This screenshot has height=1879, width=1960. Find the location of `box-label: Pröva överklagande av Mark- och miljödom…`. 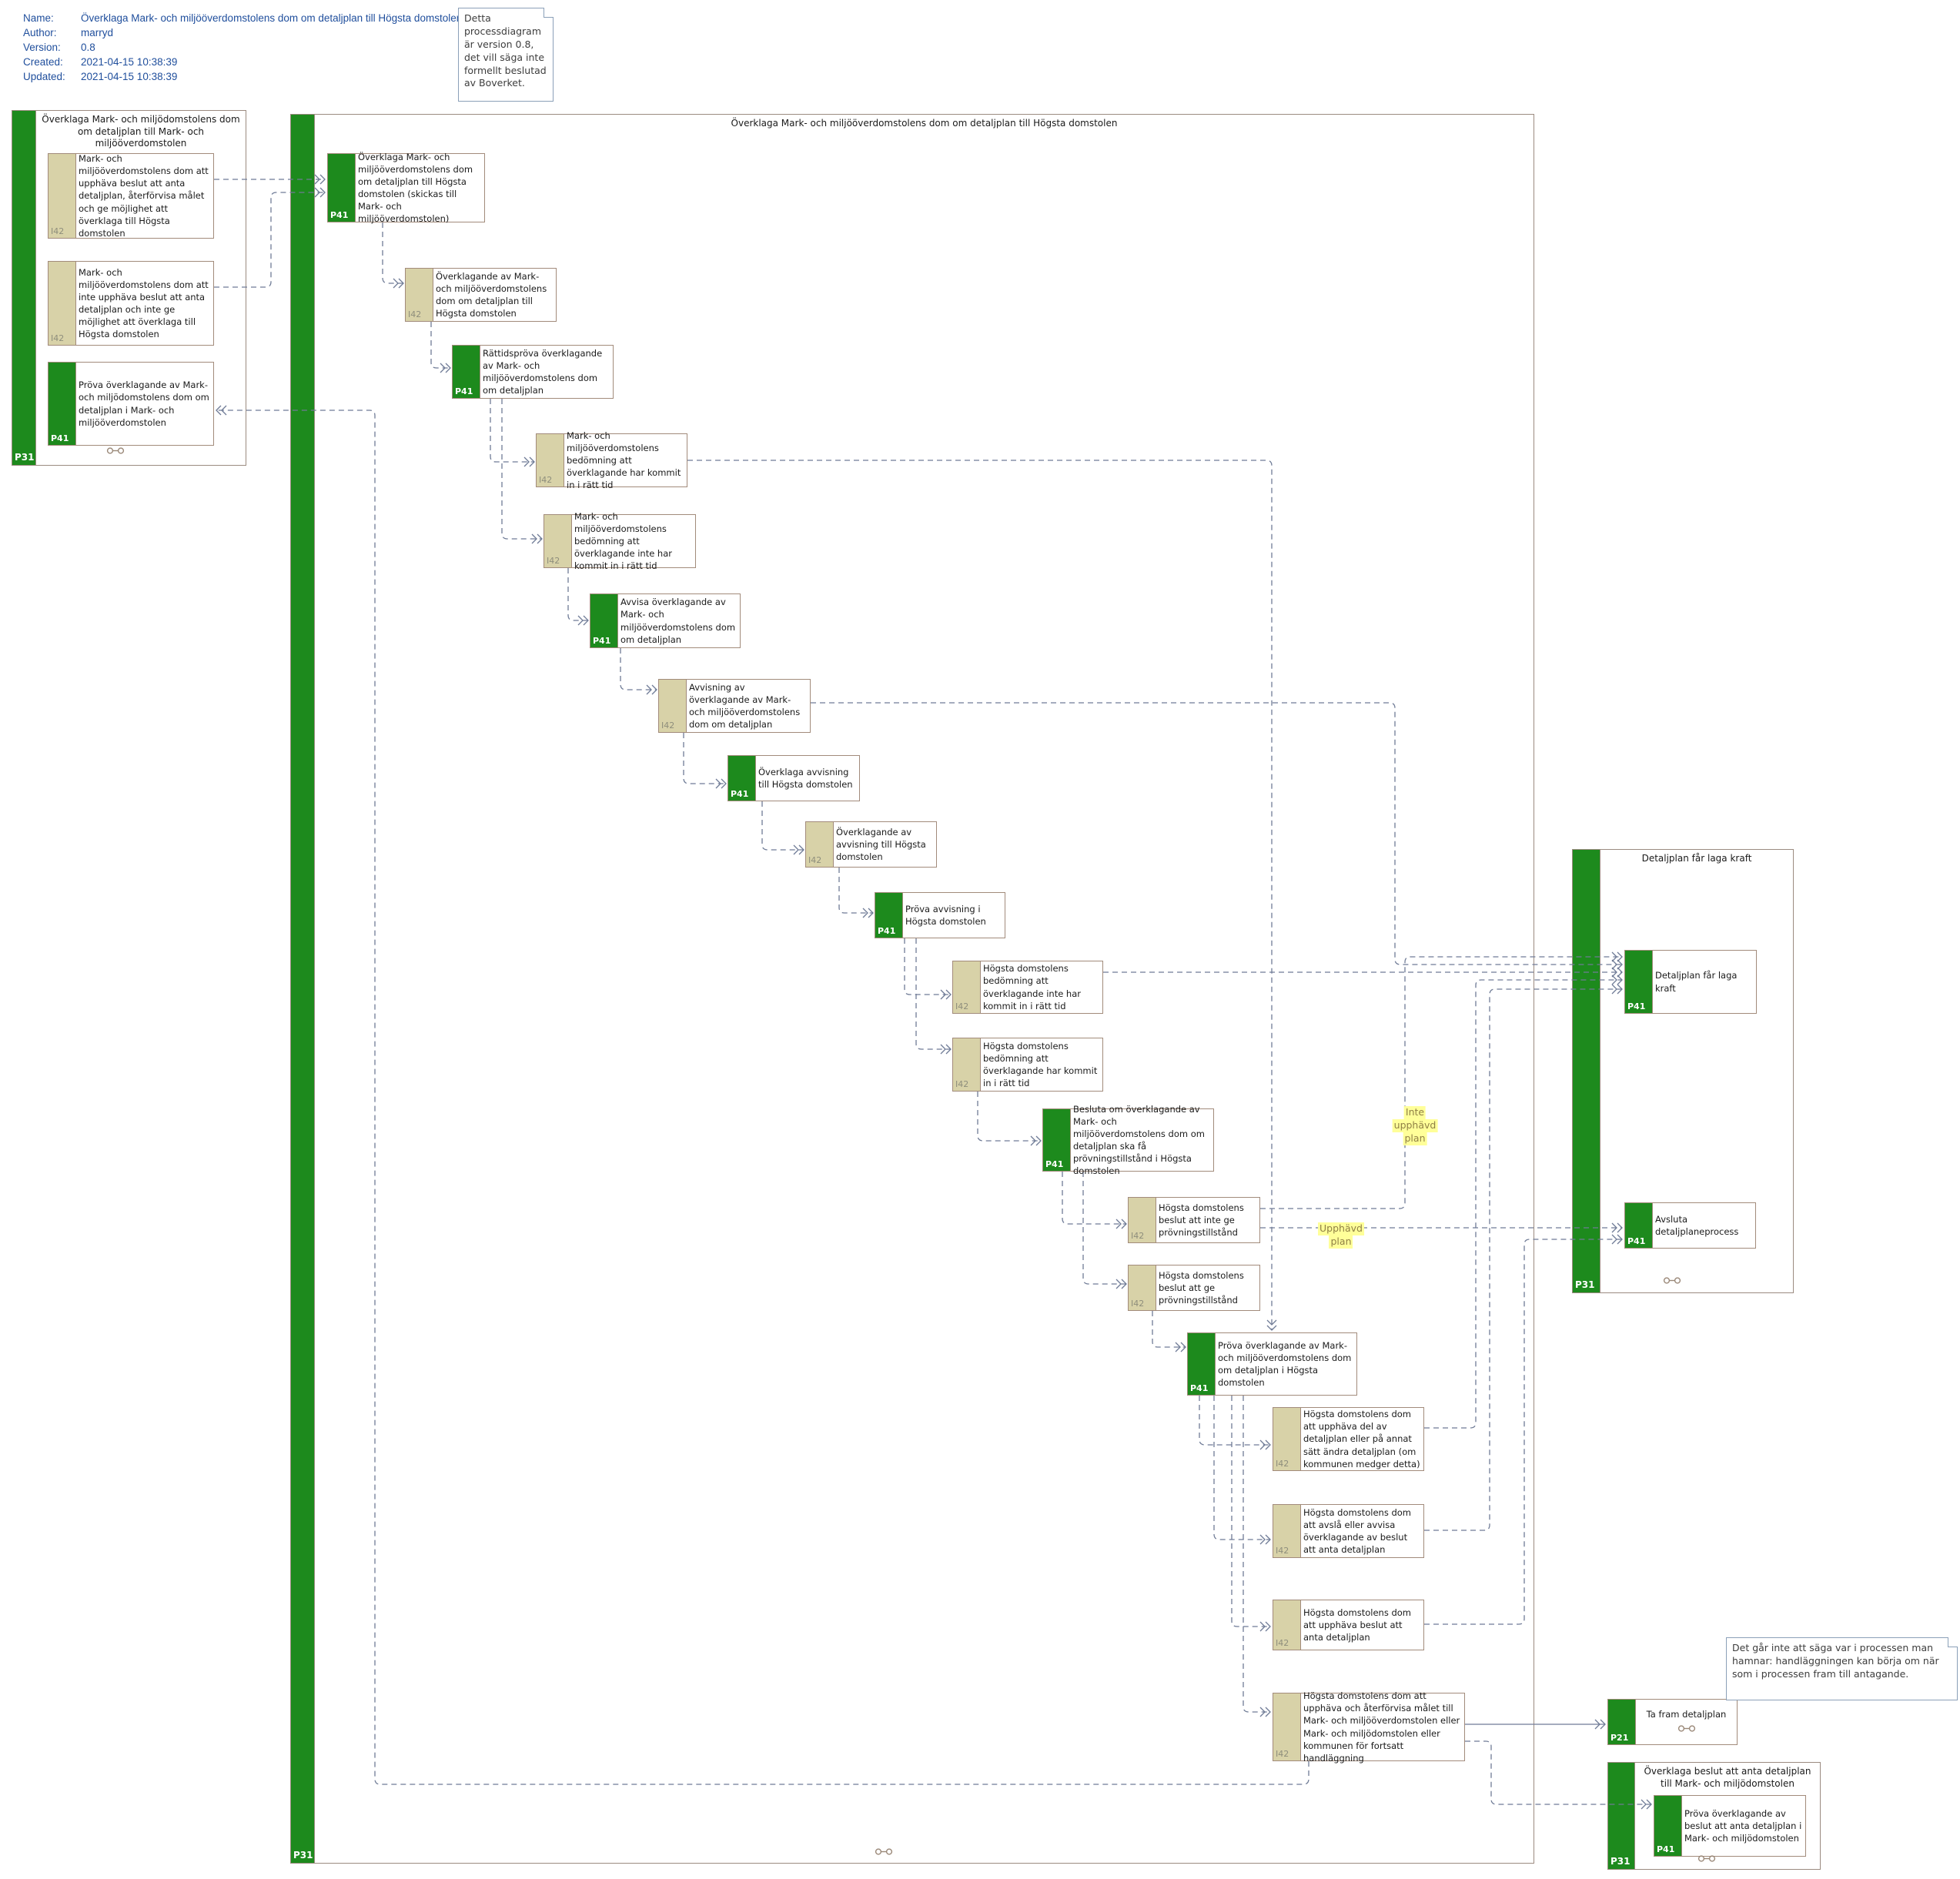

box-label: Pröva överklagande av Mark- och miljödom… is located at coordinates (144, 404).